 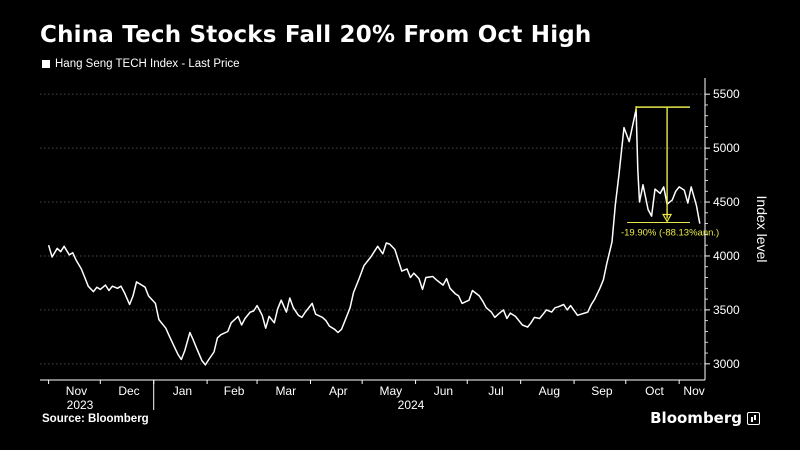 I want to click on x-tick-label: Feb, so click(x=234, y=391).